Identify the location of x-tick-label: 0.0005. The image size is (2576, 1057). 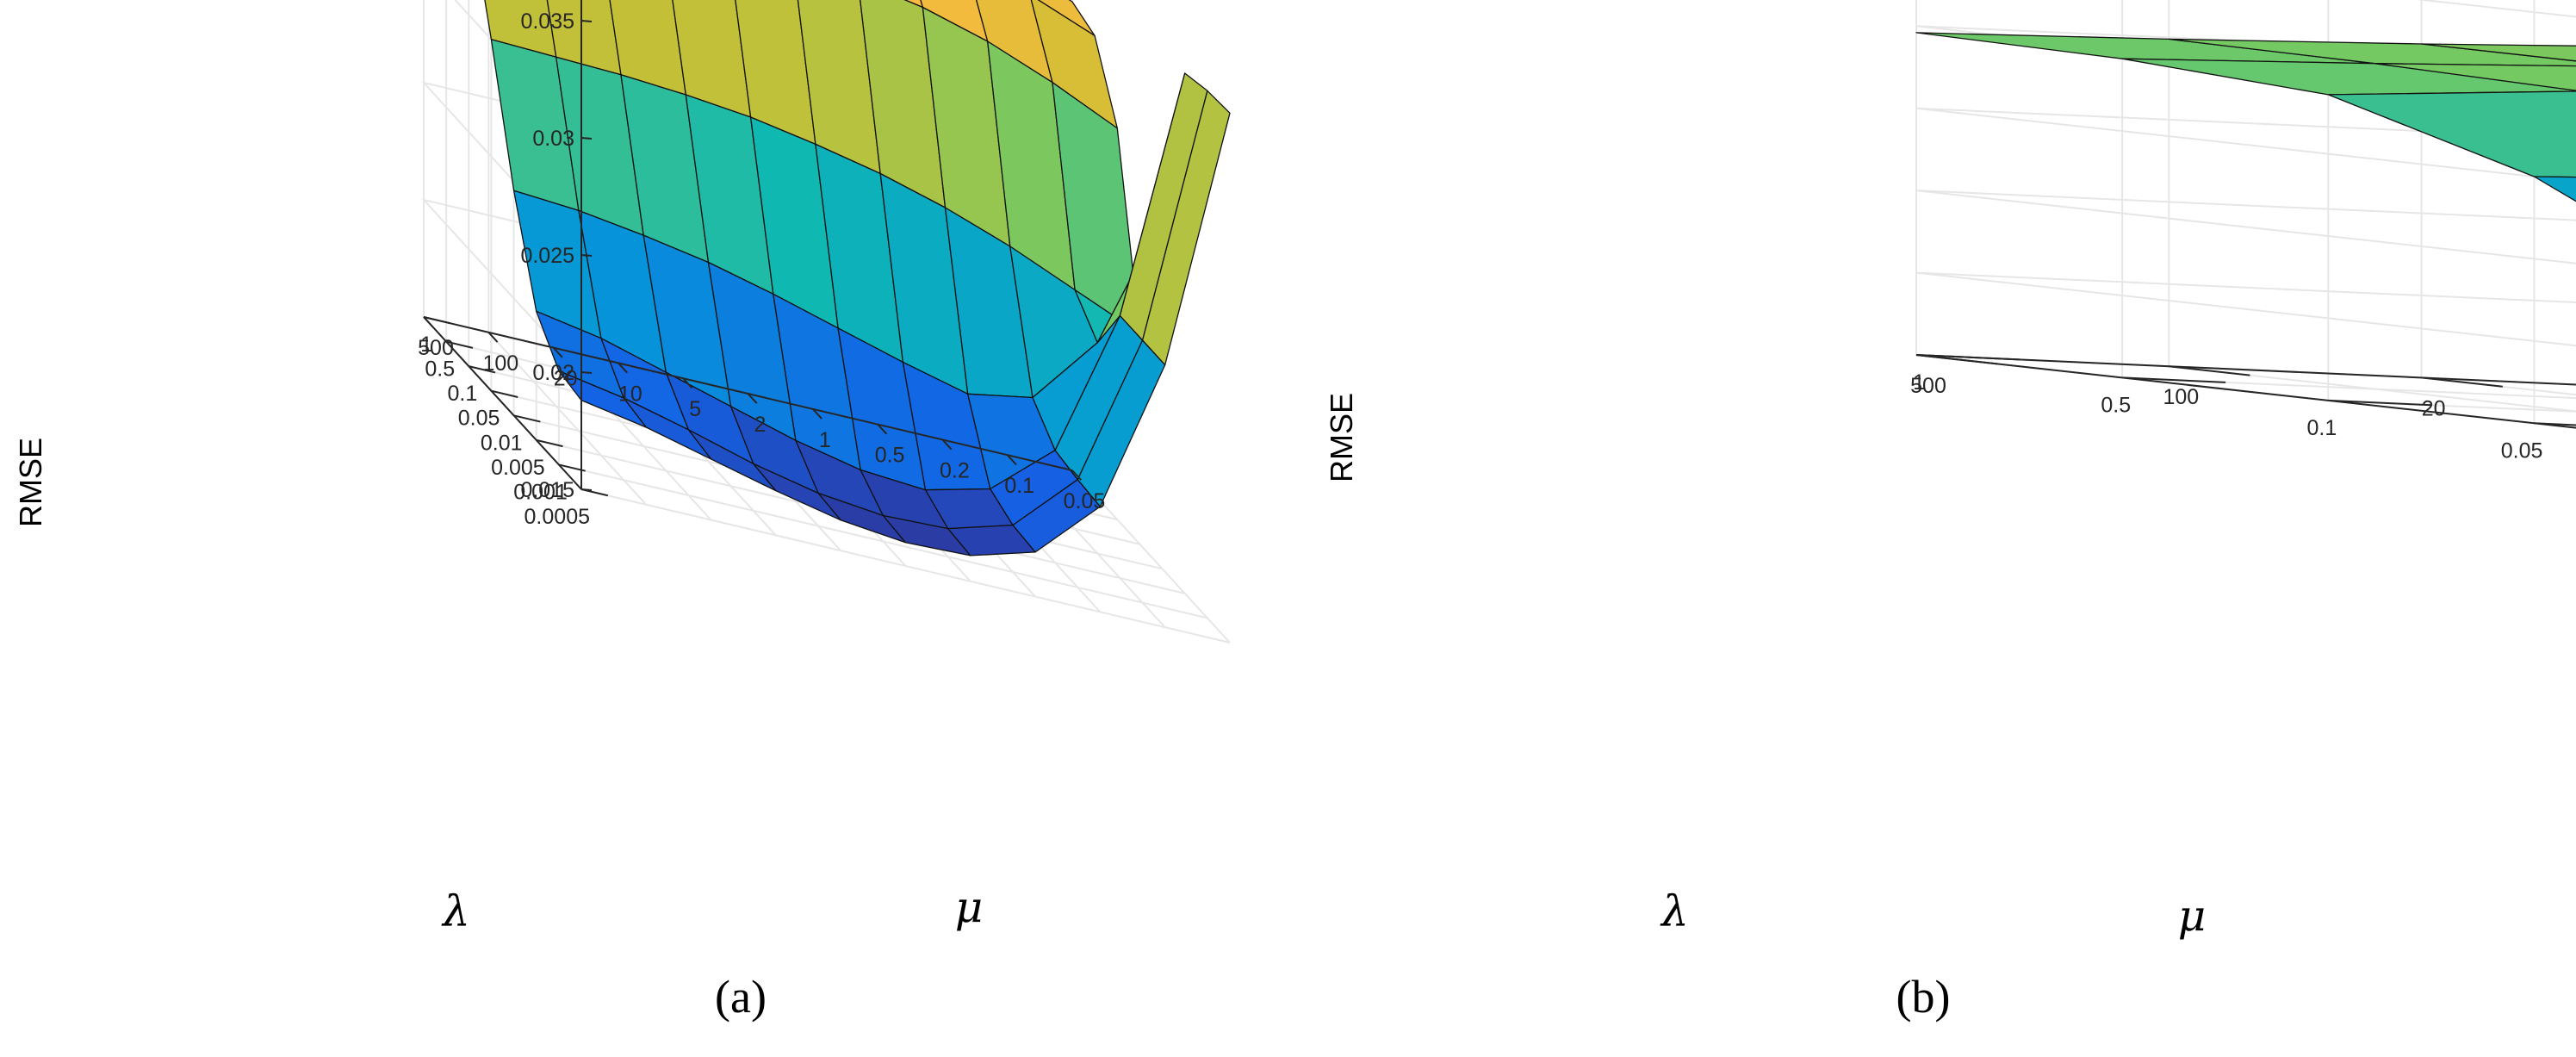
(557, 517).